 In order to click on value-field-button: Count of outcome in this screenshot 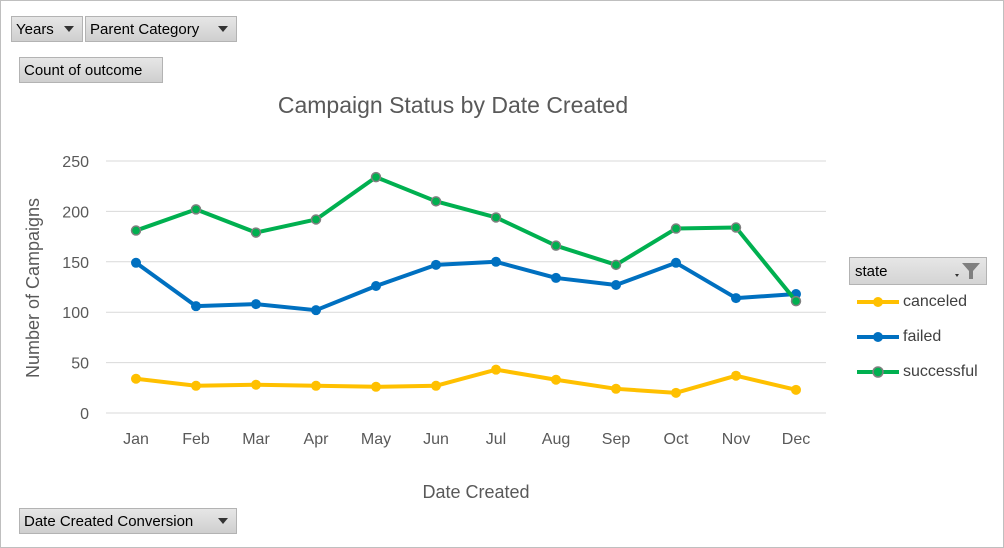, I will do `click(91, 70)`.